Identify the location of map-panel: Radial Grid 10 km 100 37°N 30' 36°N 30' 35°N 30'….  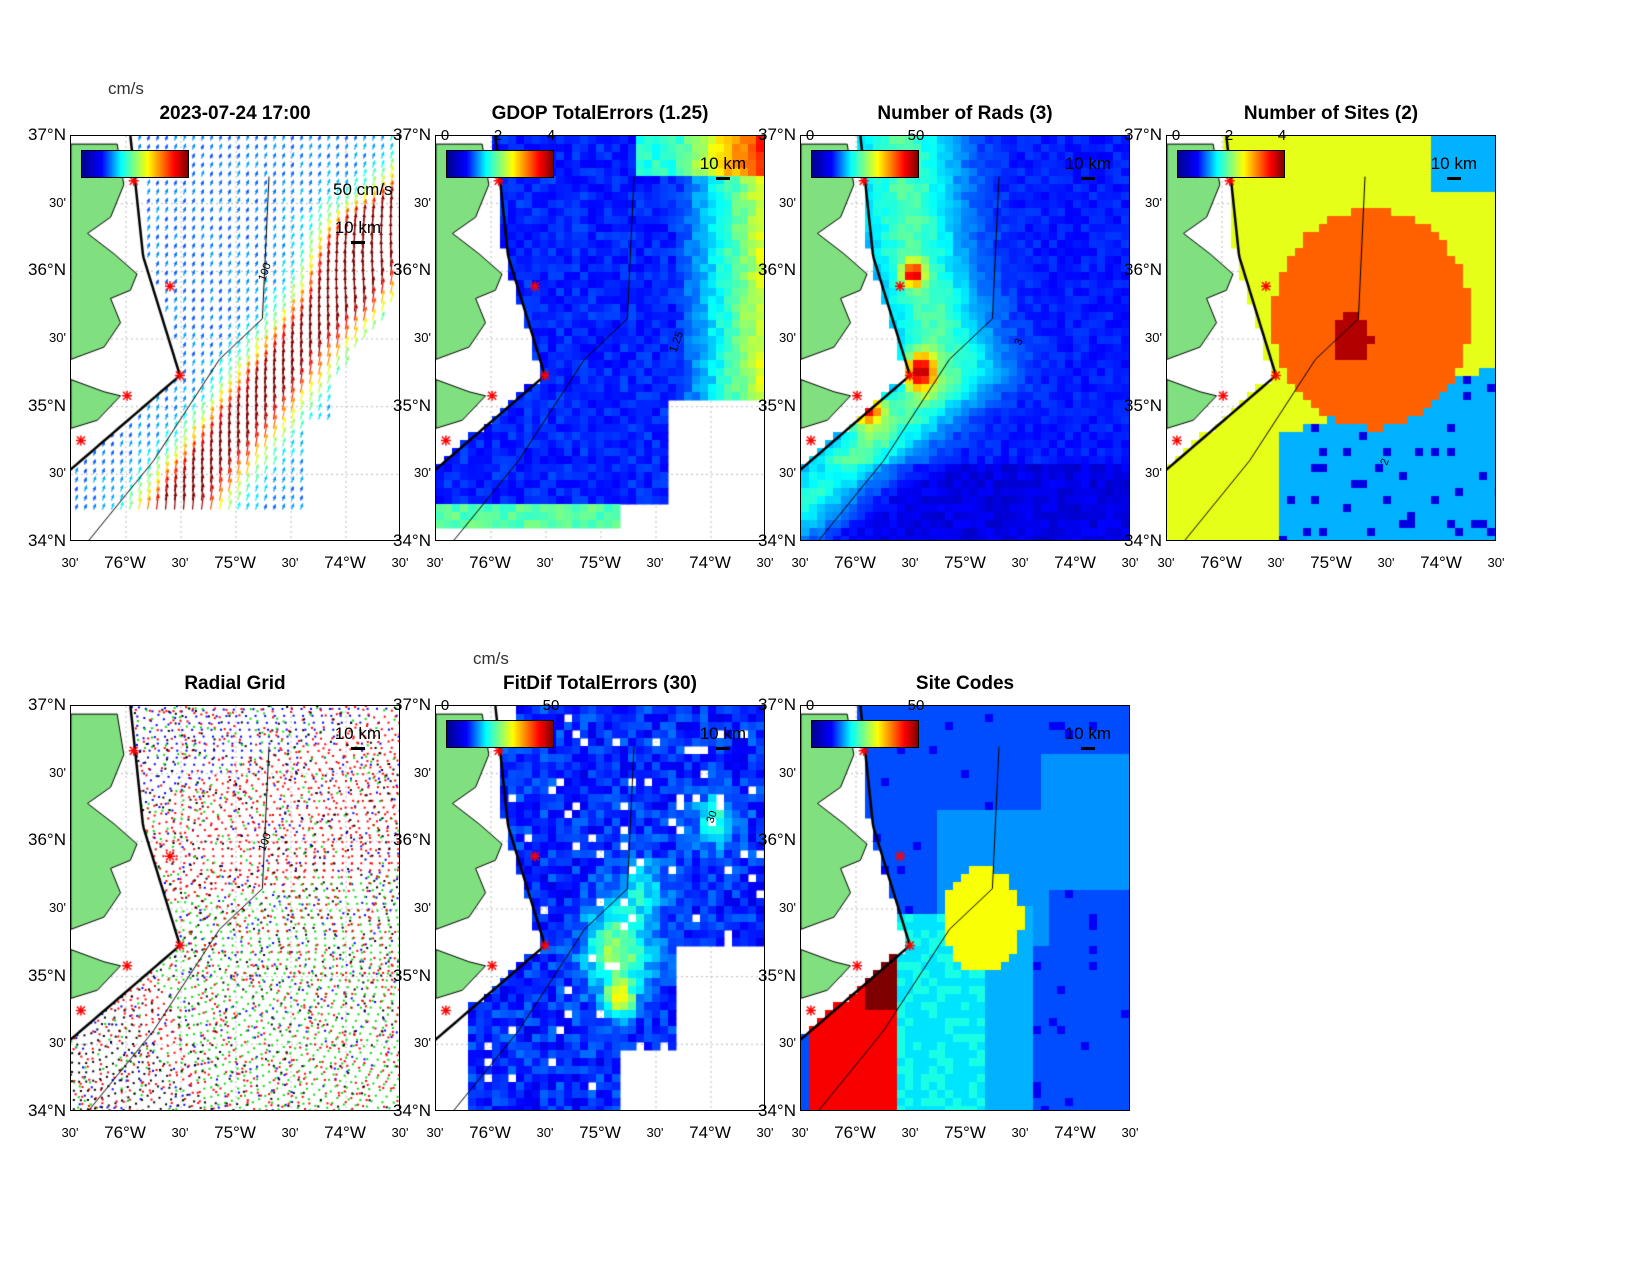
(218, 907).